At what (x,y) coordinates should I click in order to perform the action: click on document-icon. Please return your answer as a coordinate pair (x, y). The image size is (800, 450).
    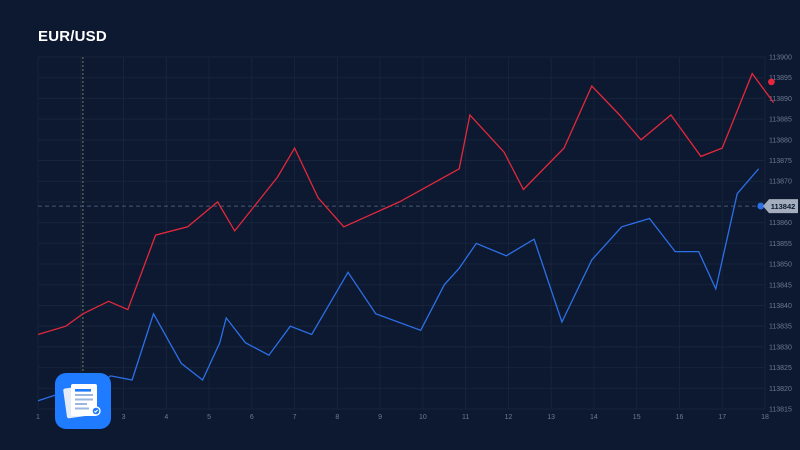
    Looking at the image, I should click on (82, 401).